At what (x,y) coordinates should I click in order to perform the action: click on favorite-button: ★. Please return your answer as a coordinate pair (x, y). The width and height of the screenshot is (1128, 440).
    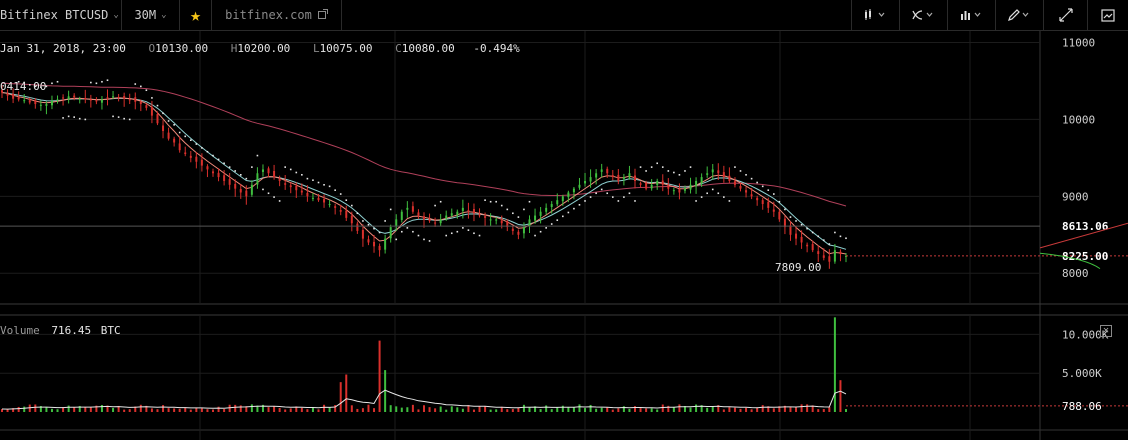
    Looking at the image, I should click on (196, 15).